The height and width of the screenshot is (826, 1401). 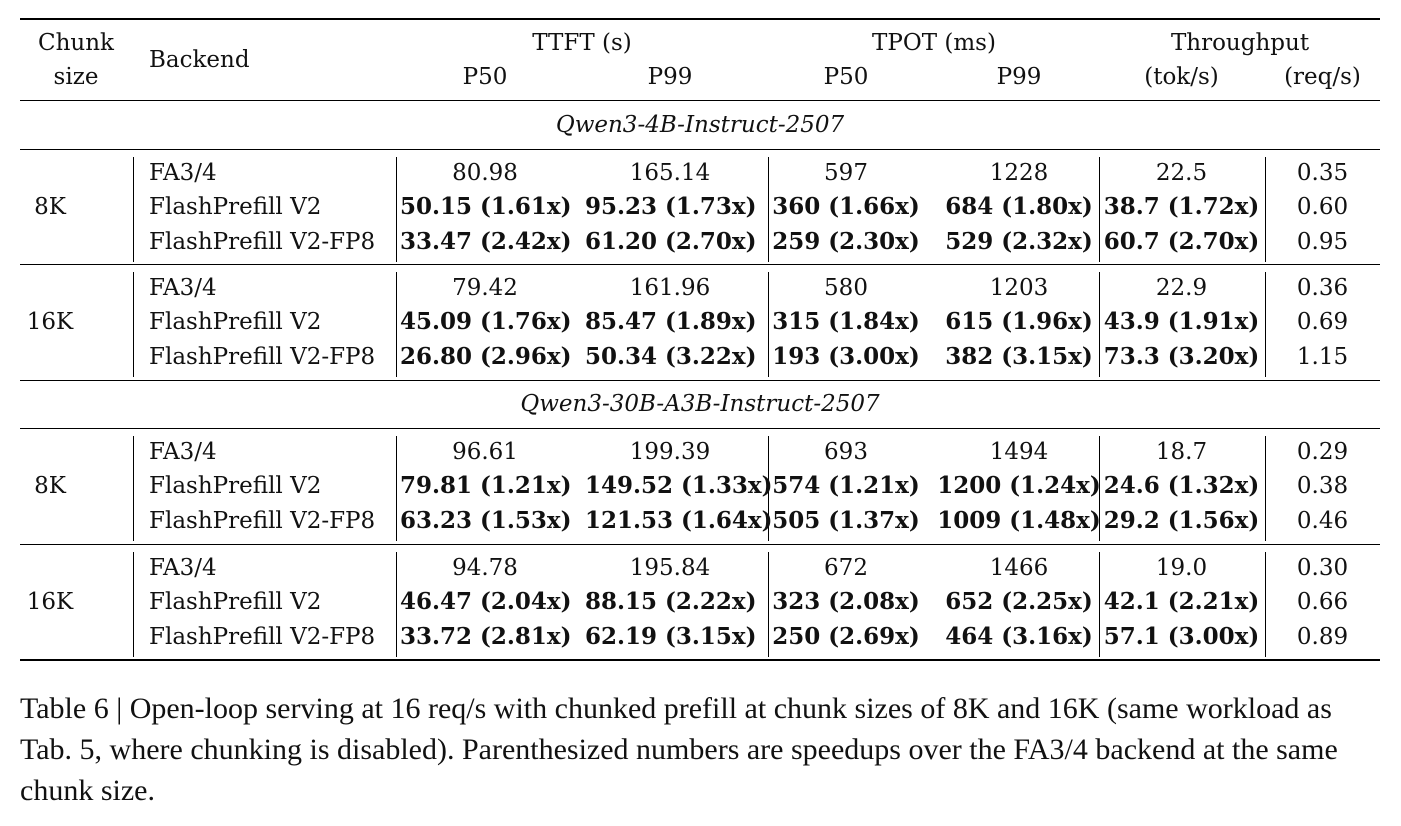 What do you see at coordinates (670, 173) in the screenshot?
I see `ttft-p99-cell: 165.14` at bounding box center [670, 173].